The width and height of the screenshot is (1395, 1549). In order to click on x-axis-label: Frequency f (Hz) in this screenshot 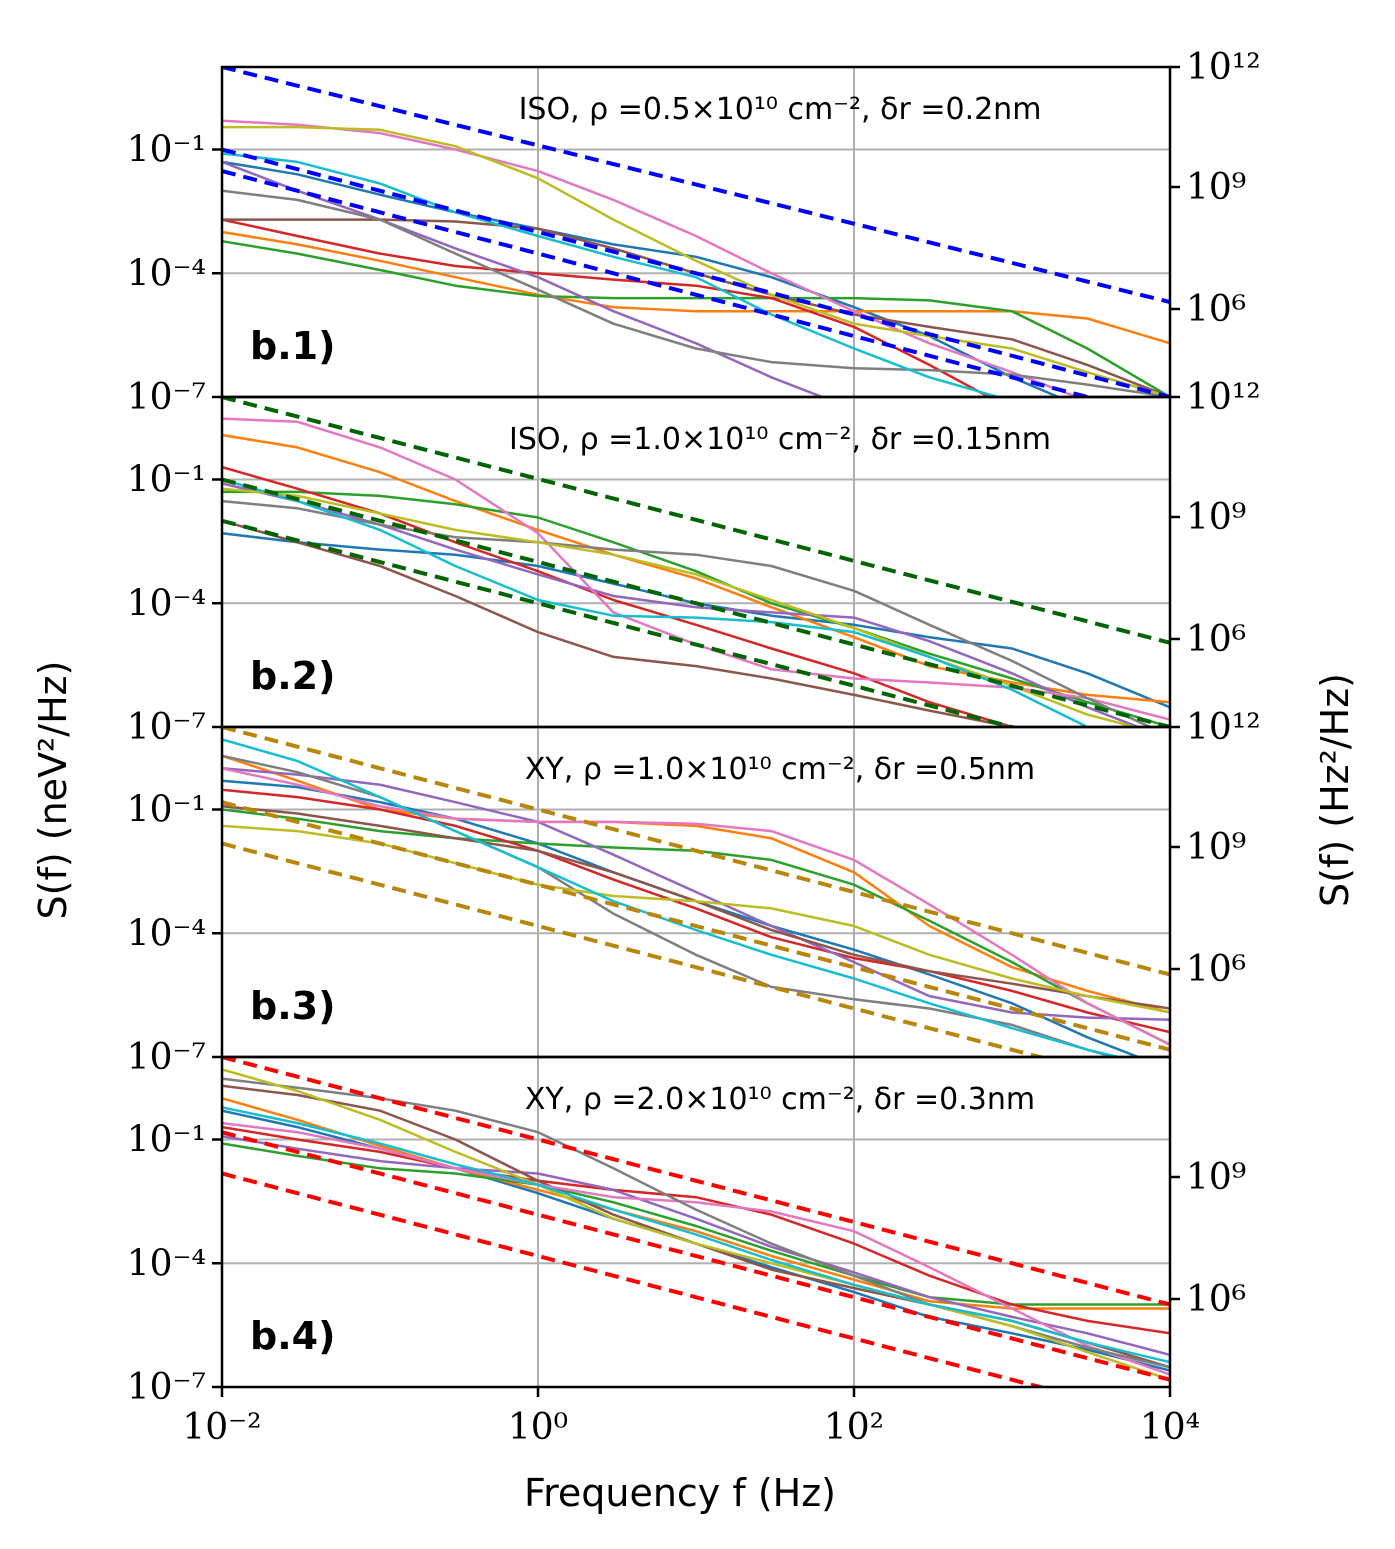, I will do `click(680, 1493)`.